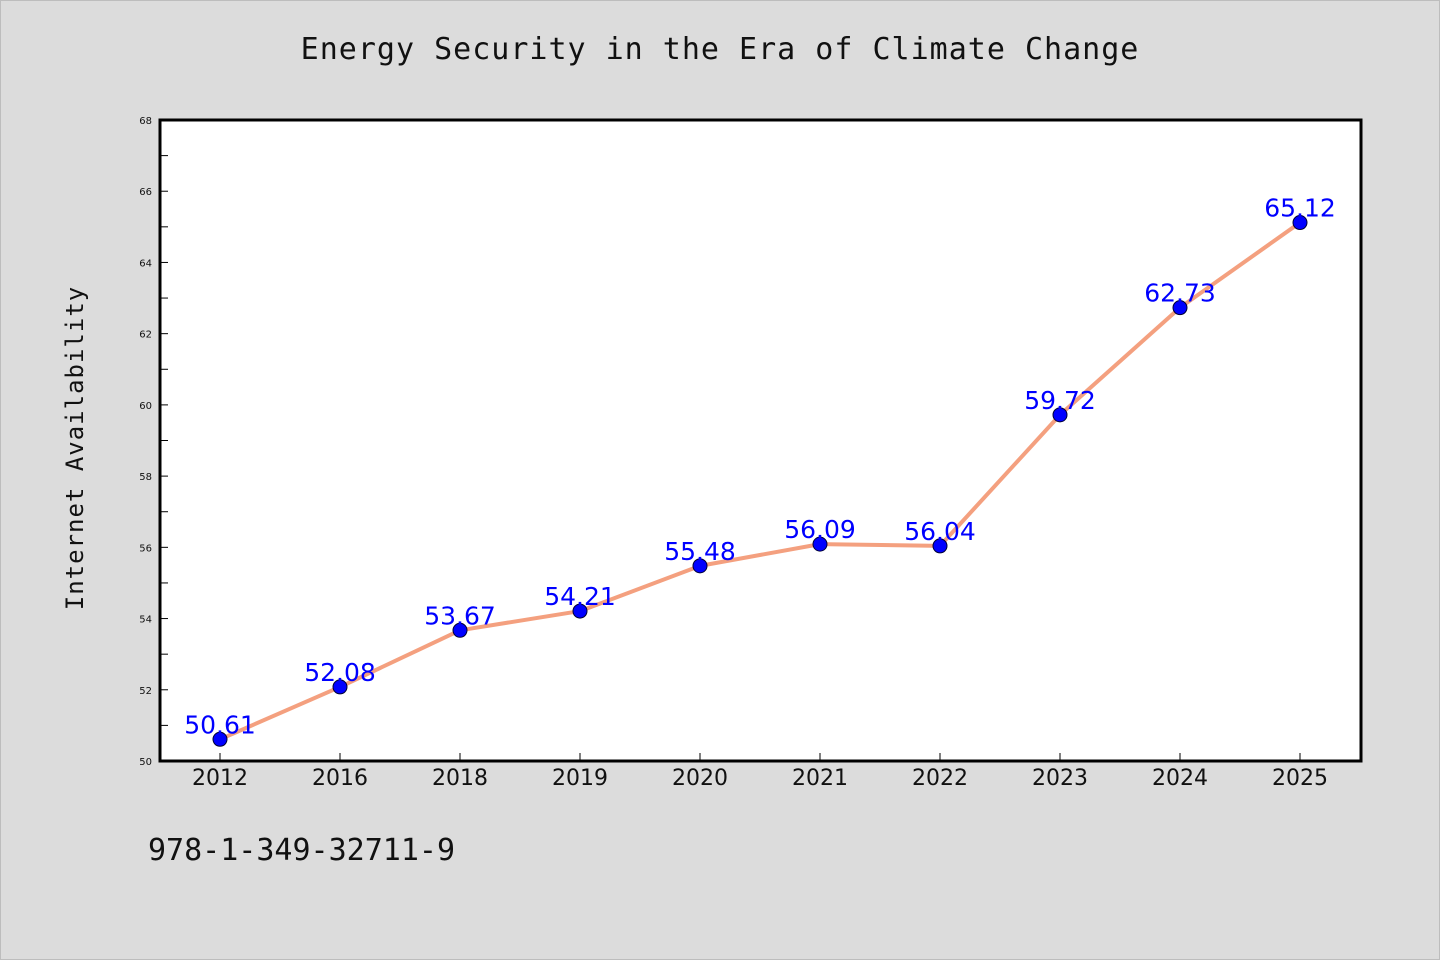 The image size is (1440, 960). Describe the element at coordinates (580, 778) in the screenshot. I see `x-tick-label: 2019` at that location.